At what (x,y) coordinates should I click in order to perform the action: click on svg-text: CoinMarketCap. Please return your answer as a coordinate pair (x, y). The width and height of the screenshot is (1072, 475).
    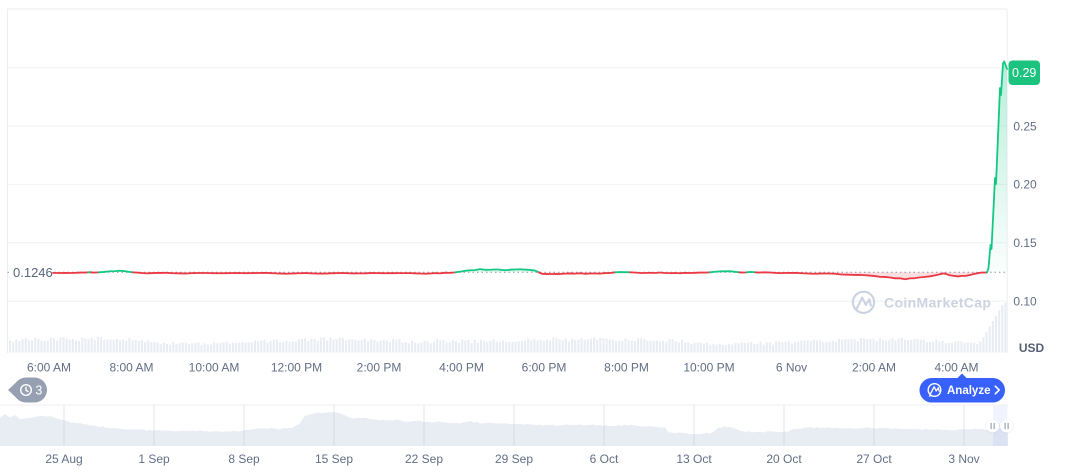
    Looking at the image, I should click on (937, 302).